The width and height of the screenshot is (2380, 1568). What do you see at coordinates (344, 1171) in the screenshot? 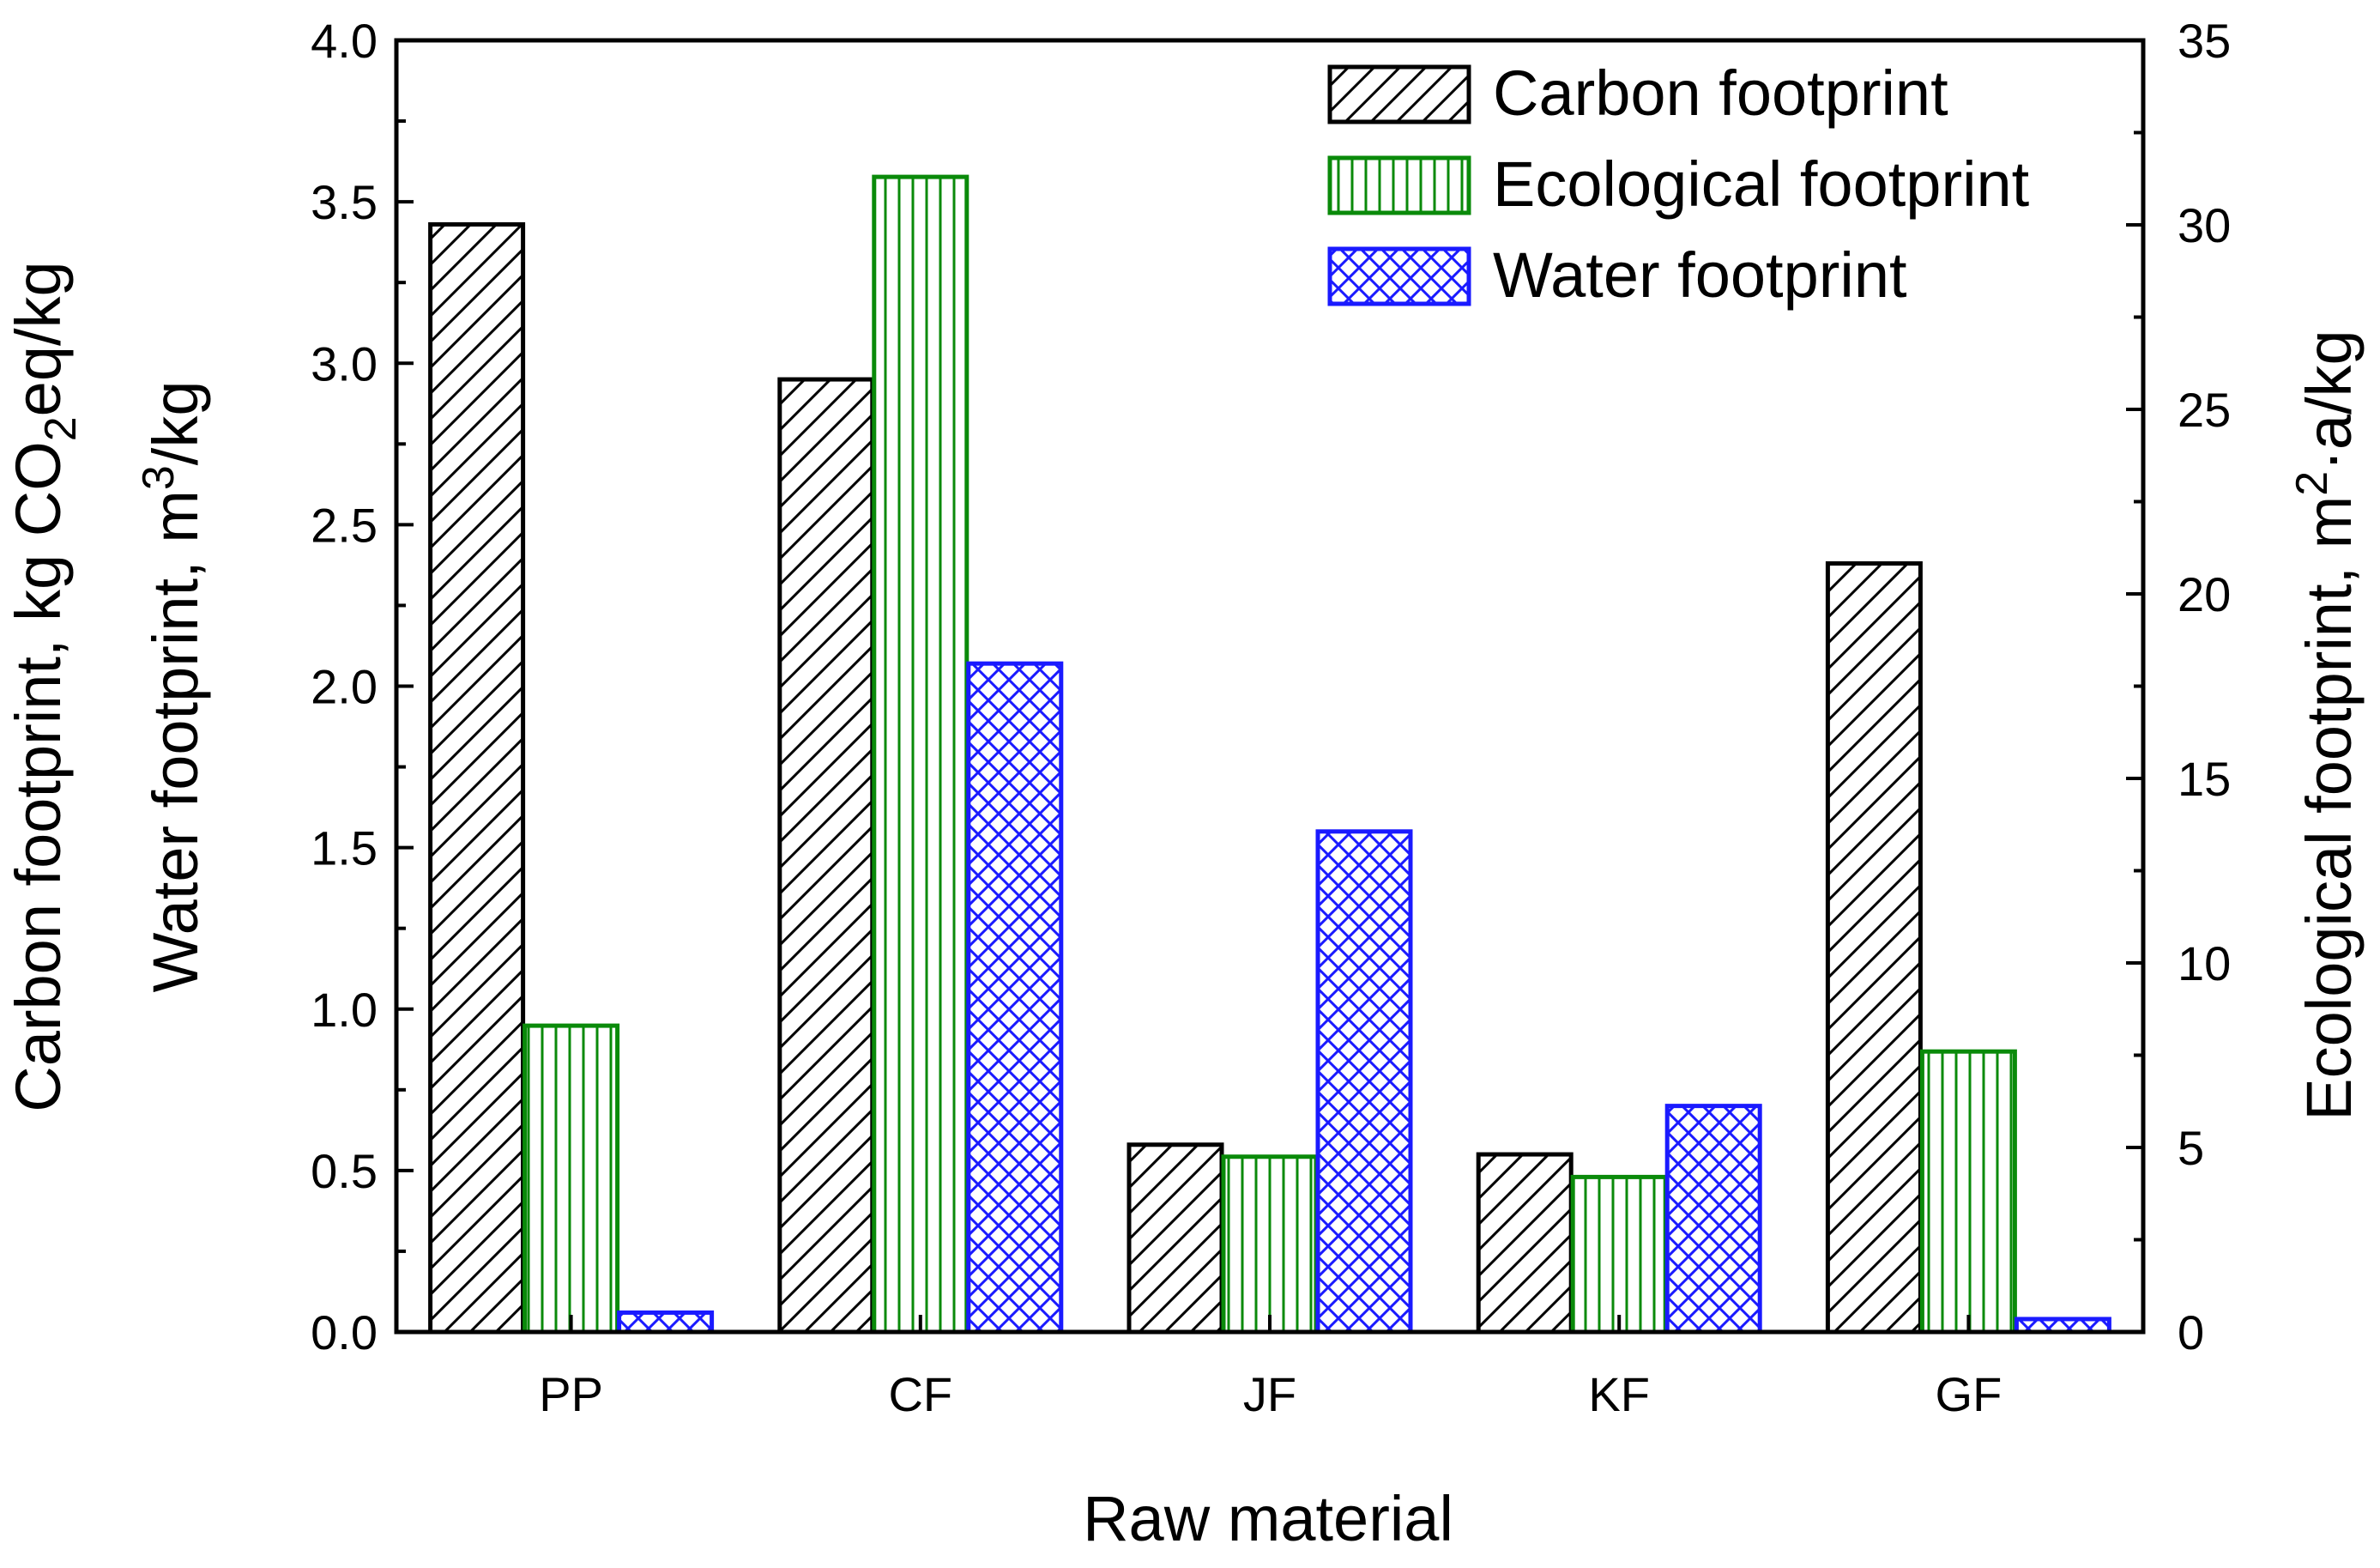
I see `left-tick-label: 0.5` at bounding box center [344, 1171].